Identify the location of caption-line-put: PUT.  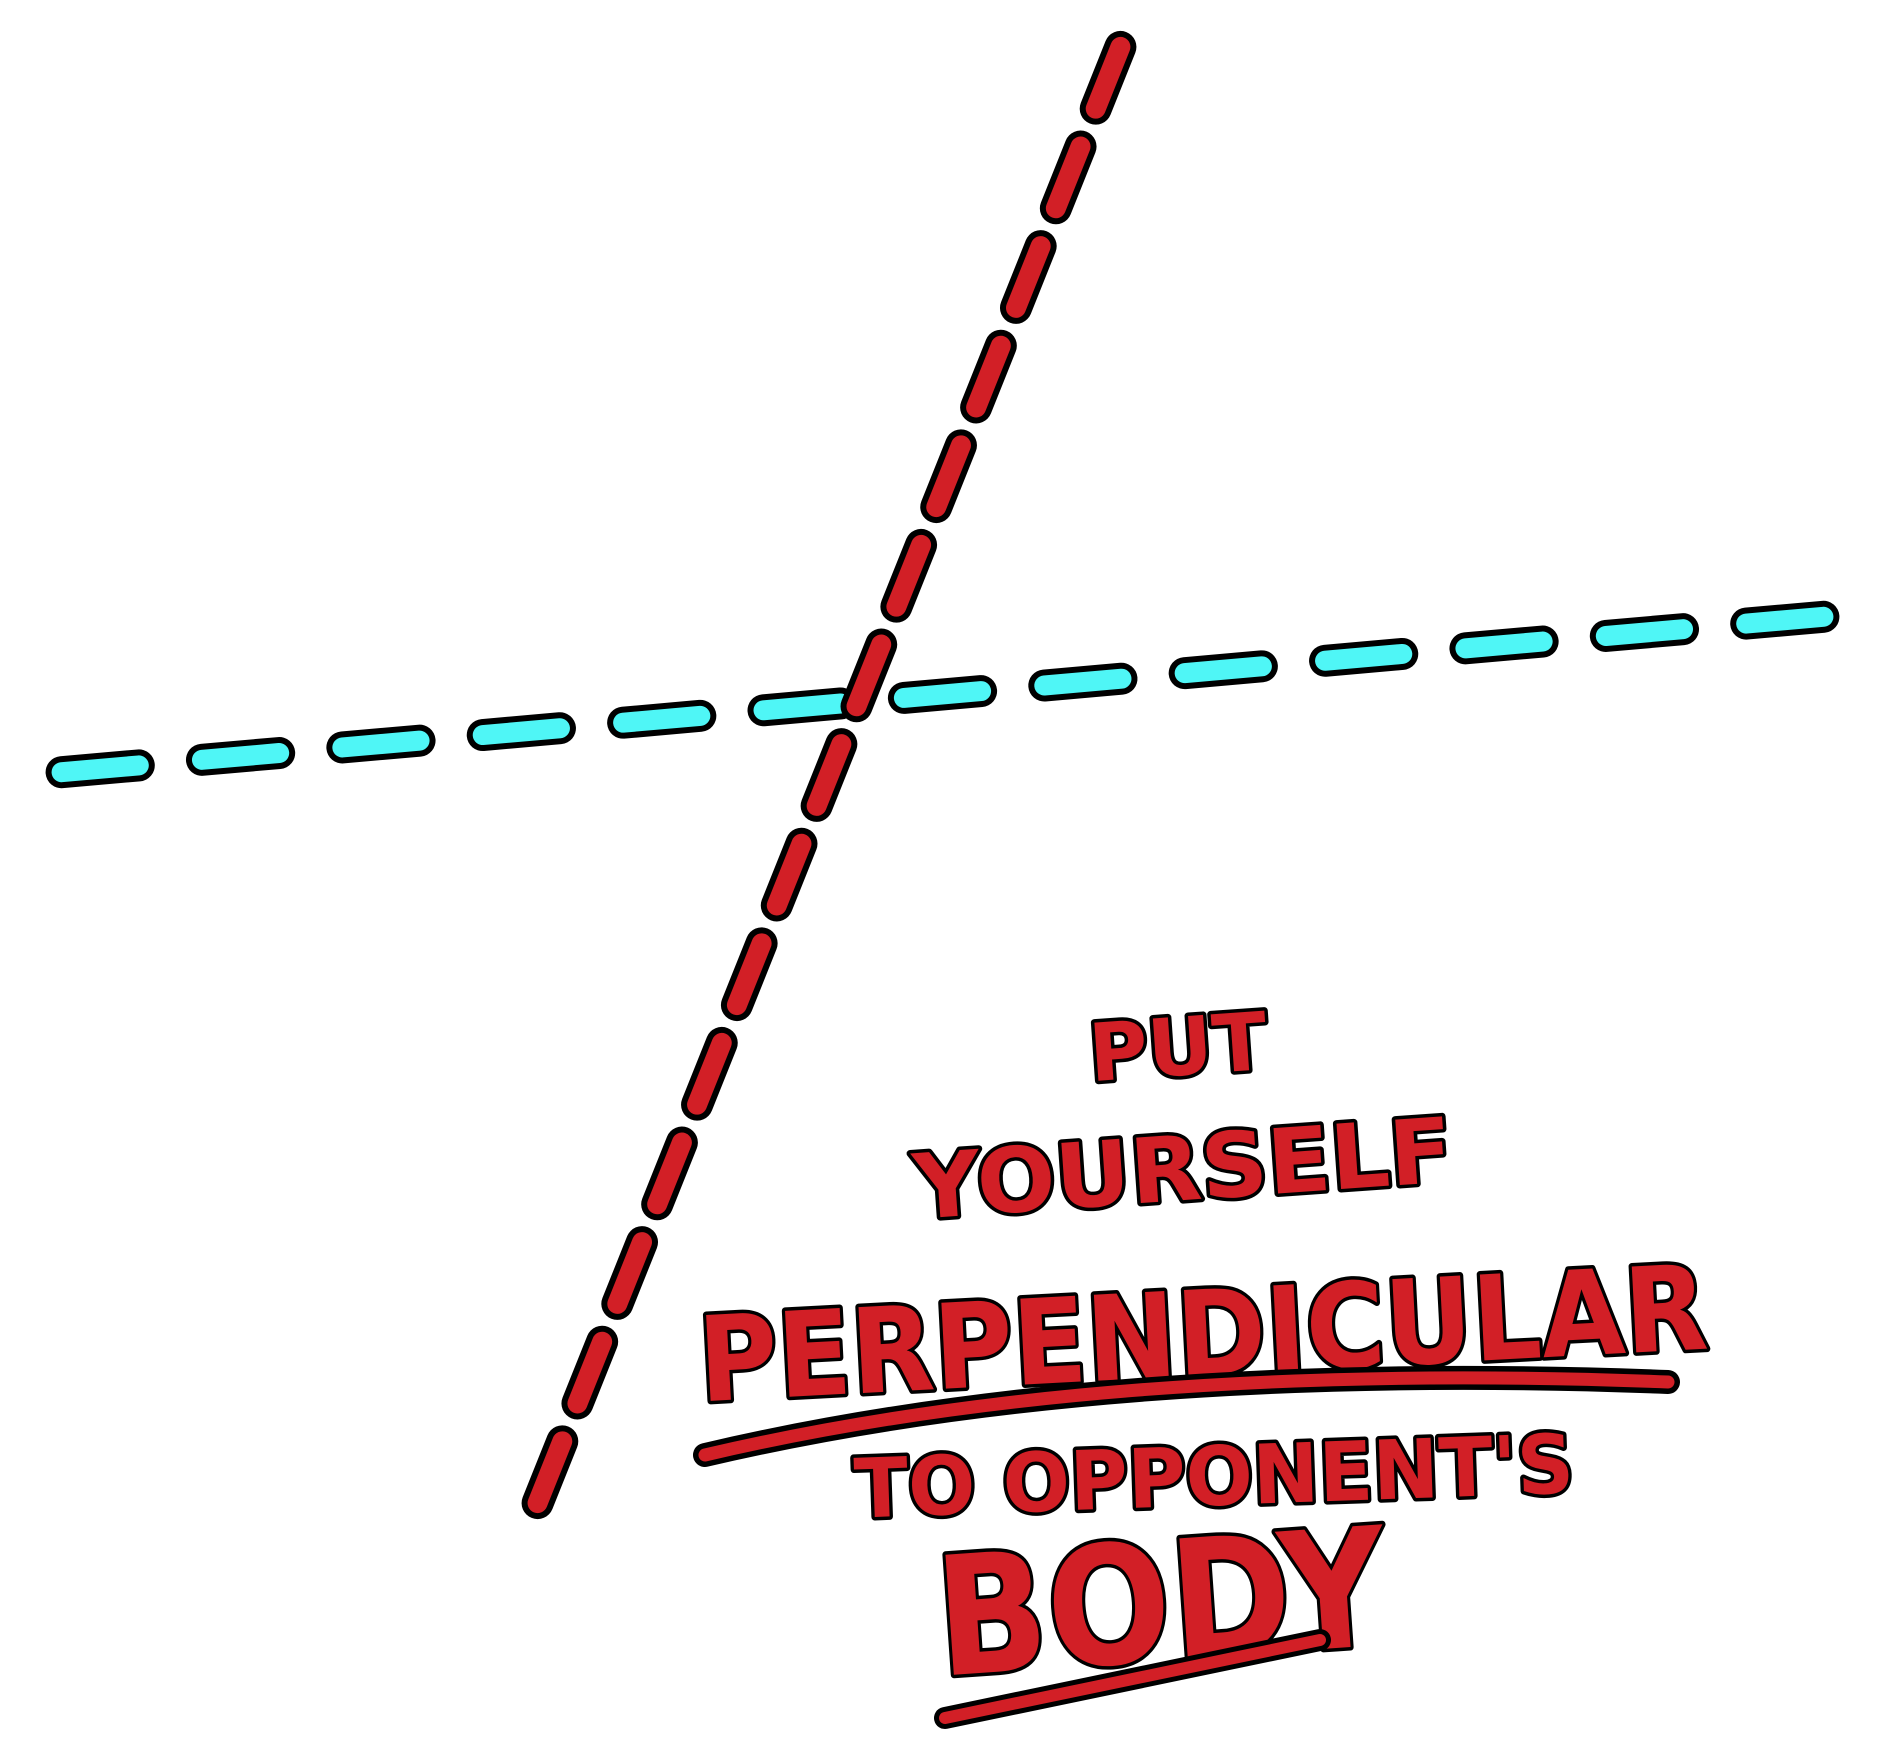
(1178, 1047).